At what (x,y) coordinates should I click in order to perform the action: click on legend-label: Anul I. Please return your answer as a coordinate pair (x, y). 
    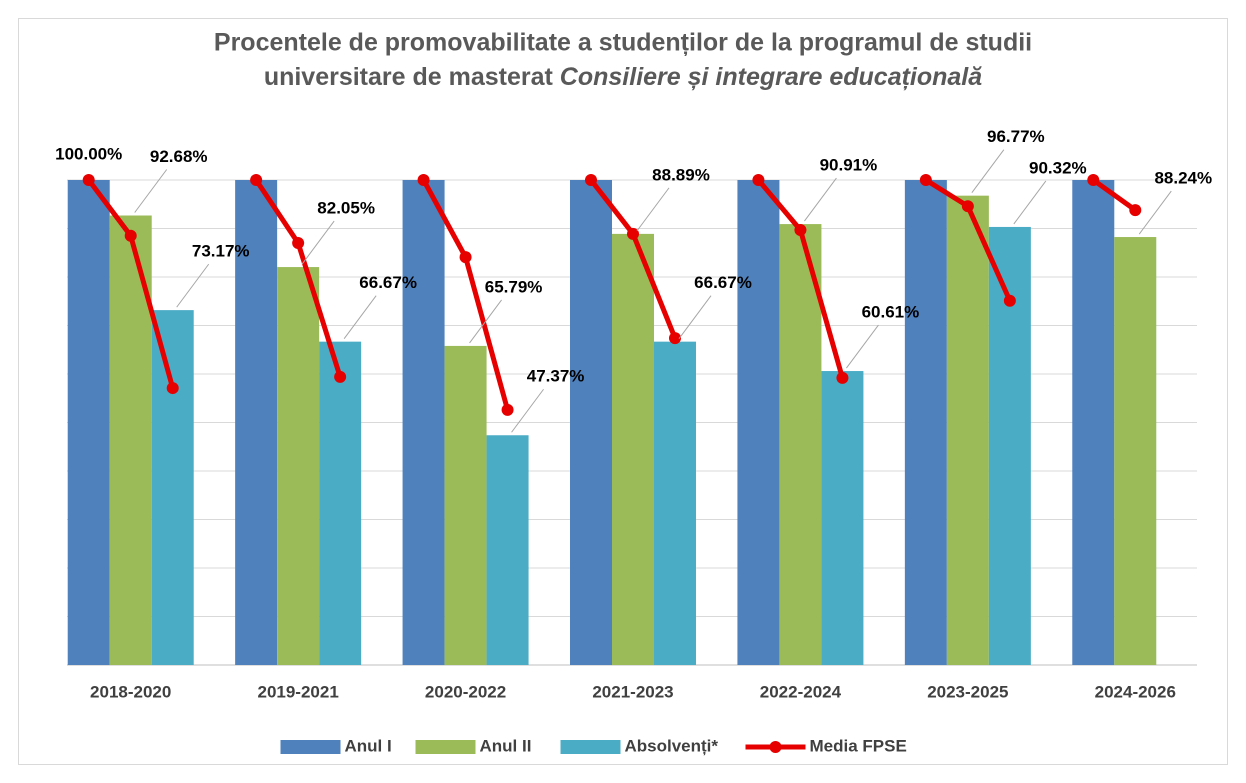
    Looking at the image, I should click on (368, 745).